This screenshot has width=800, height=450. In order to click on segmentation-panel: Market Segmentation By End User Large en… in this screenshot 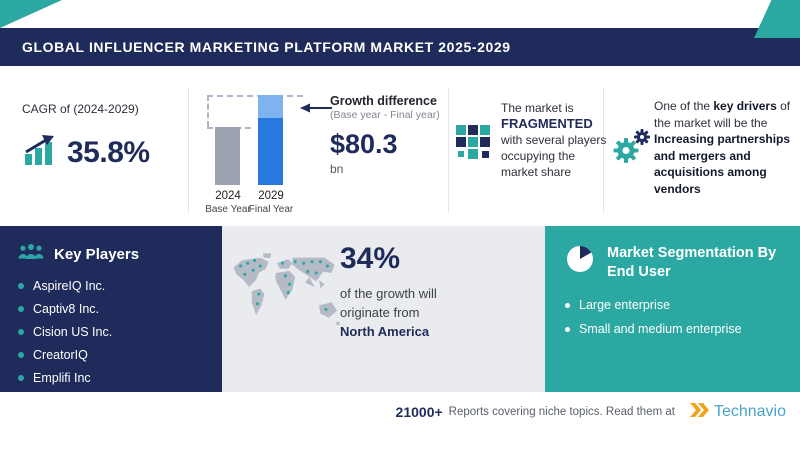, I will do `click(672, 309)`.